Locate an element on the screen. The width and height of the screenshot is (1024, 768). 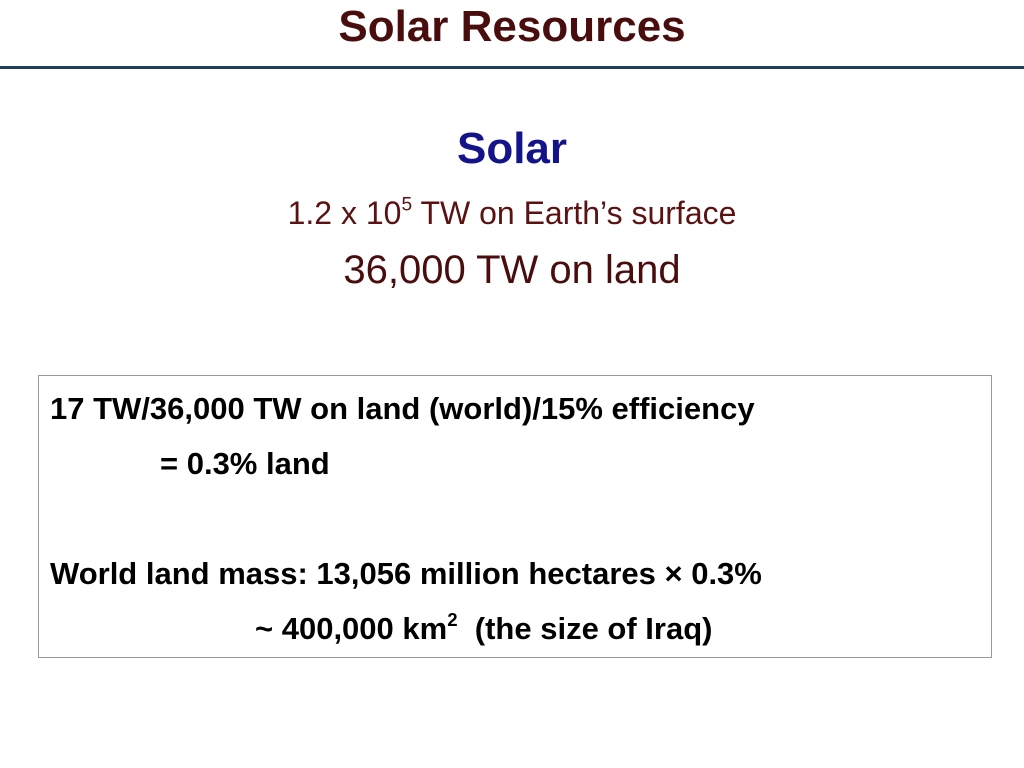
text: (the size of Iraq) is located at coordinates (593, 628).